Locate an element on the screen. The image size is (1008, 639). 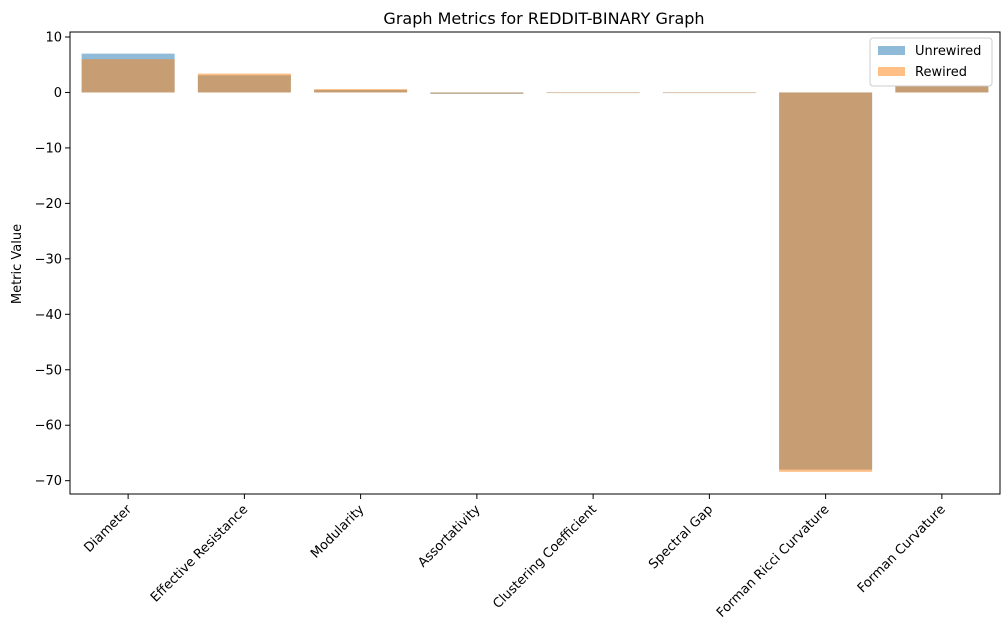
x-tick-label: Forman Ricci Curvature is located at coordinates (773, 561).